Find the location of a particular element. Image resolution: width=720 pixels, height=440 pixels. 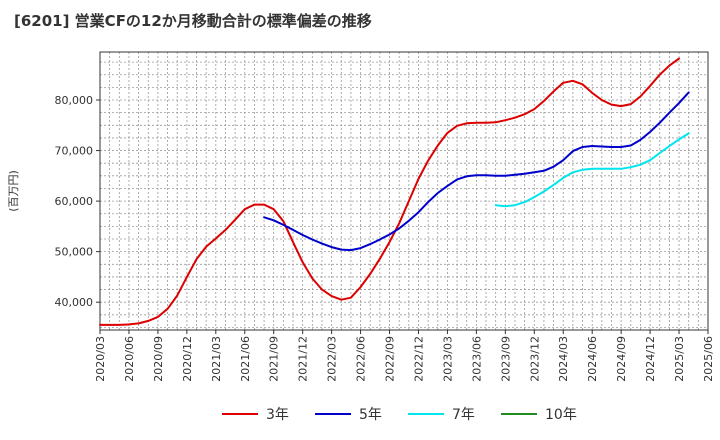

x-tick-label: 2020/03 is located at coordinates (100, 359).